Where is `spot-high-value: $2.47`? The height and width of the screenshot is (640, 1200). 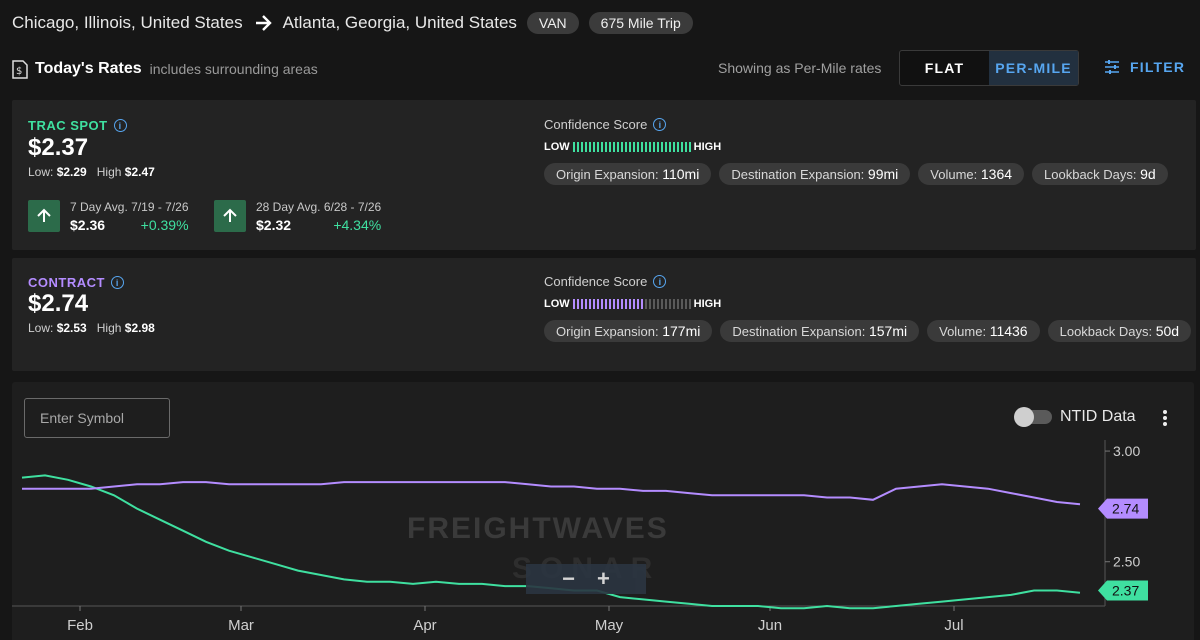
spot-high-value: $2.47 is located at coordinates (139, 172).